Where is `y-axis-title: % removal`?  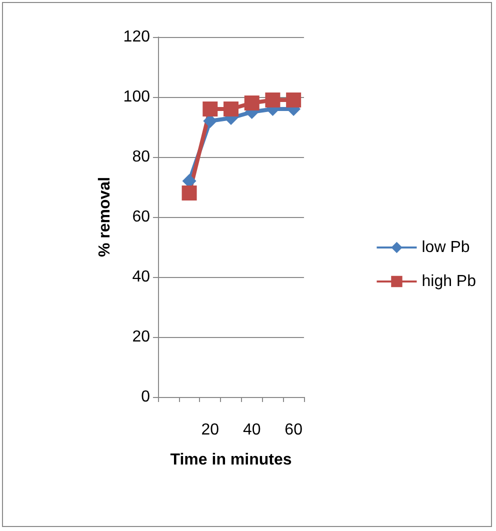 y-axis-title: % removal is located at coordinates (105, 217).